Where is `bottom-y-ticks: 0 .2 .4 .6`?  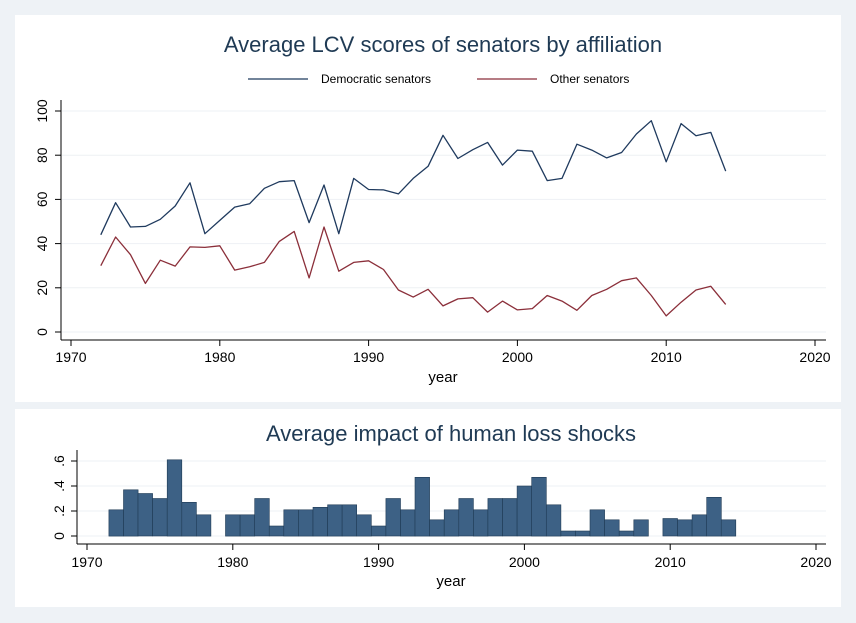 bottom-y-ticks: 0 .2 .4 .6 is located at coordinates (64, 497).